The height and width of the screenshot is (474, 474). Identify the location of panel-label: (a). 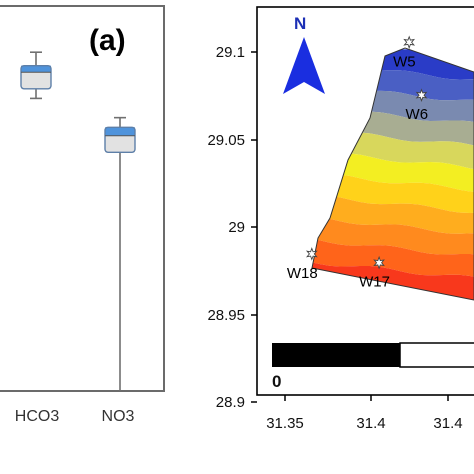
(107, 40).